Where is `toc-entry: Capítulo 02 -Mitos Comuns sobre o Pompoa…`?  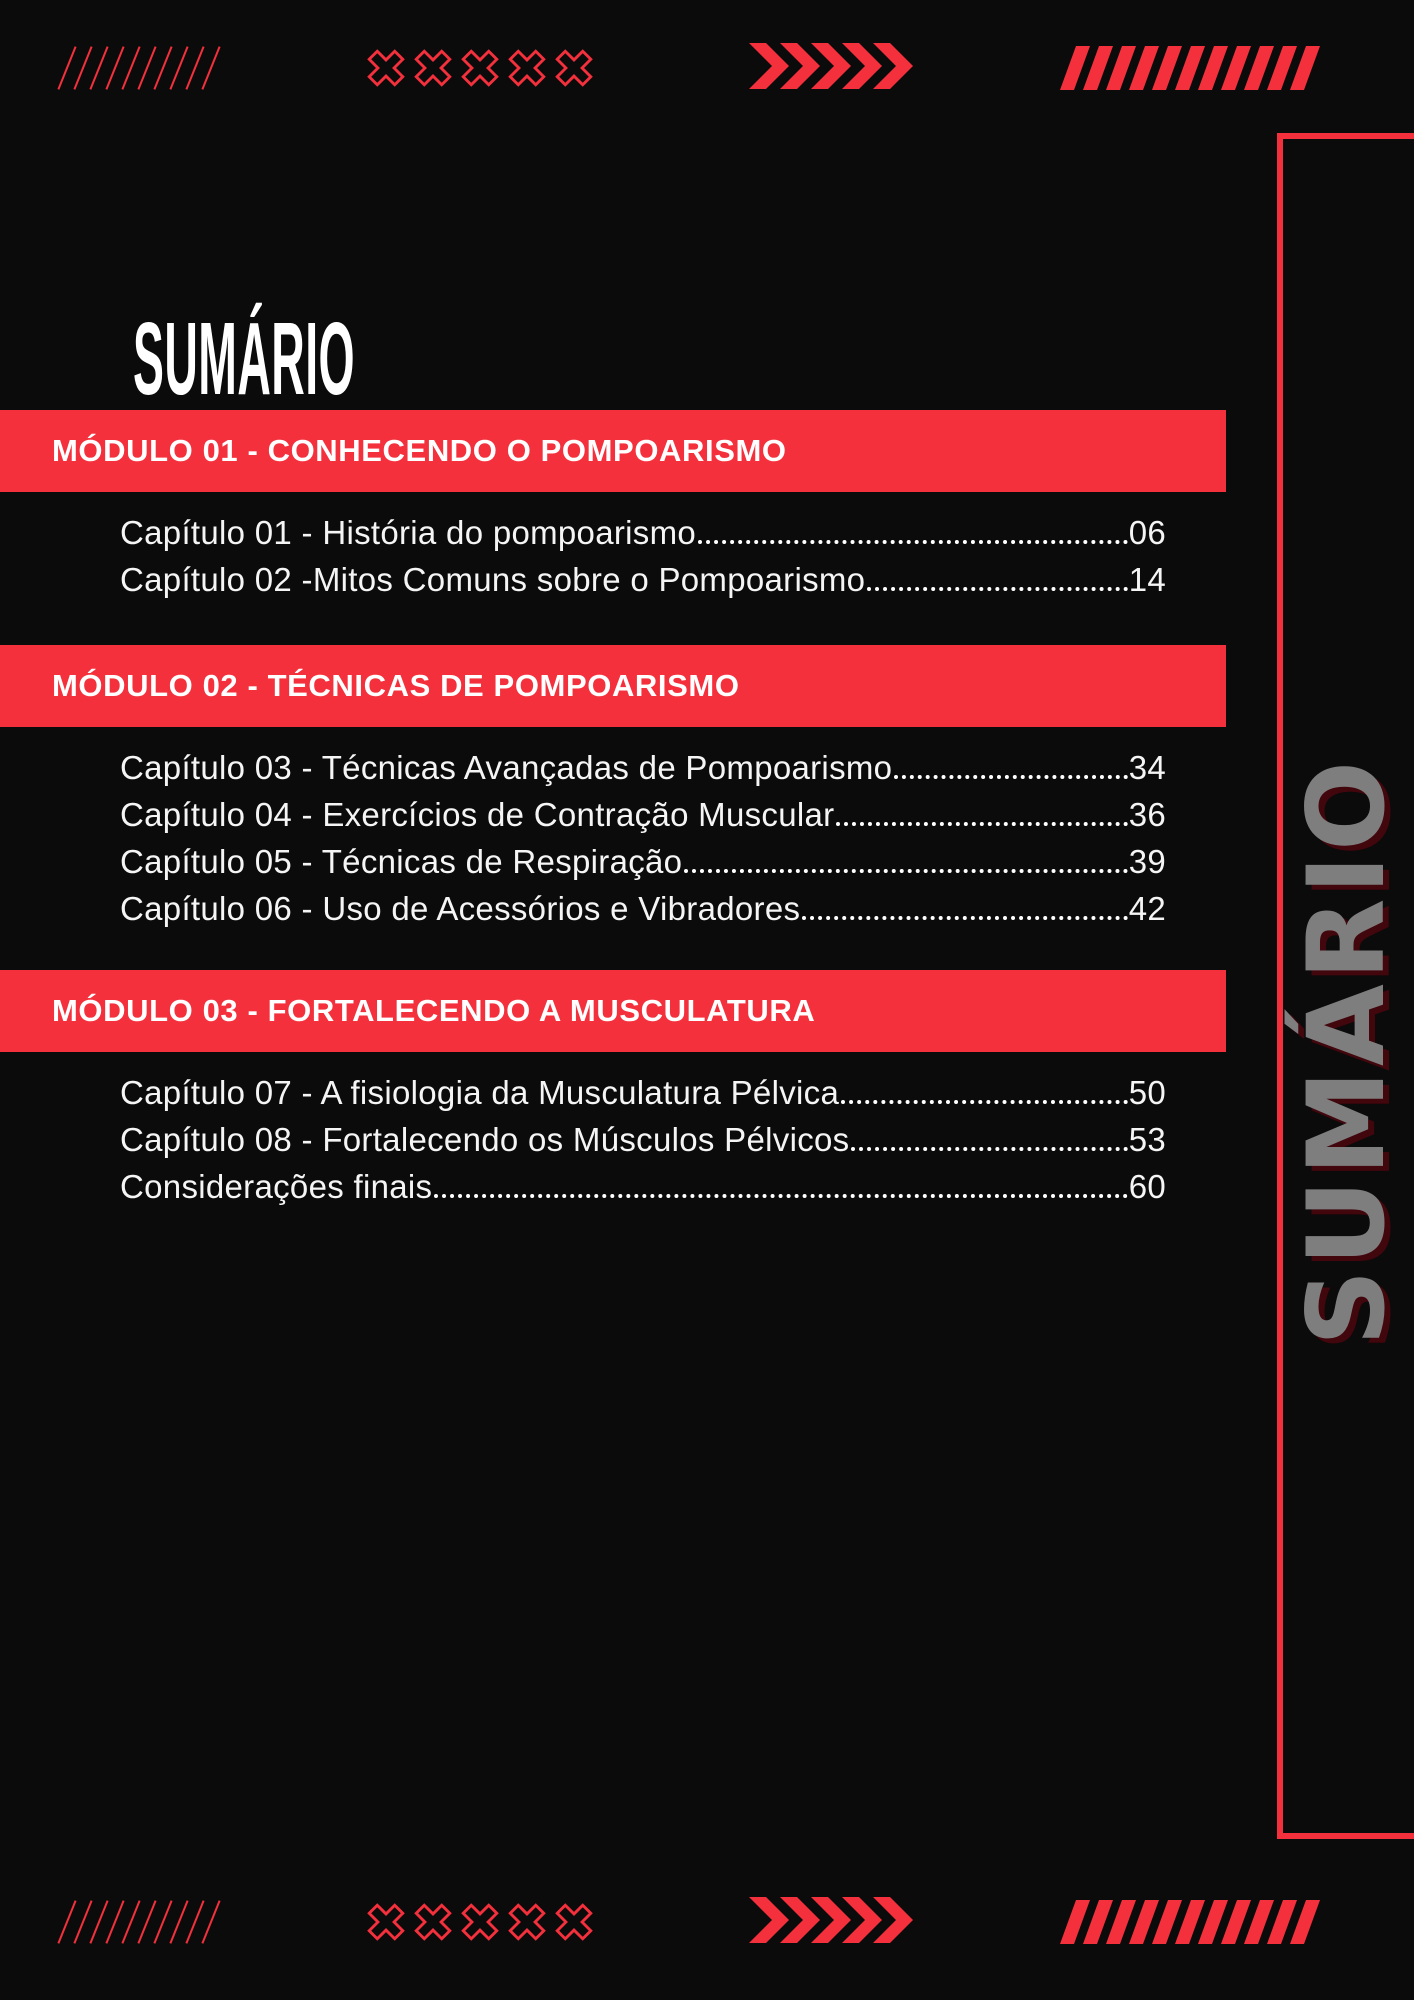 toc-entry: Capítulo 02 -Mitos Comuns sobre o Pompoa… is located at coordinates (643, 584).